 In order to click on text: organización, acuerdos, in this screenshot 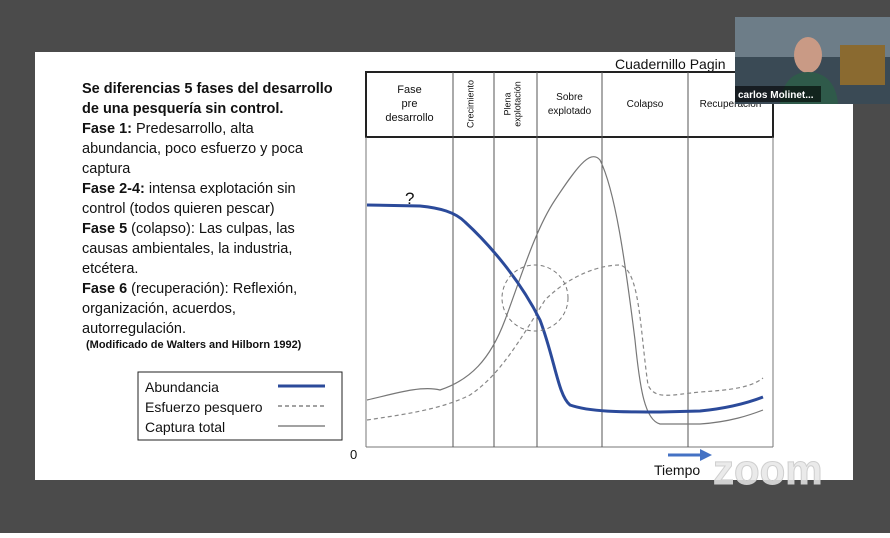, I will do `click(159, 309)`.